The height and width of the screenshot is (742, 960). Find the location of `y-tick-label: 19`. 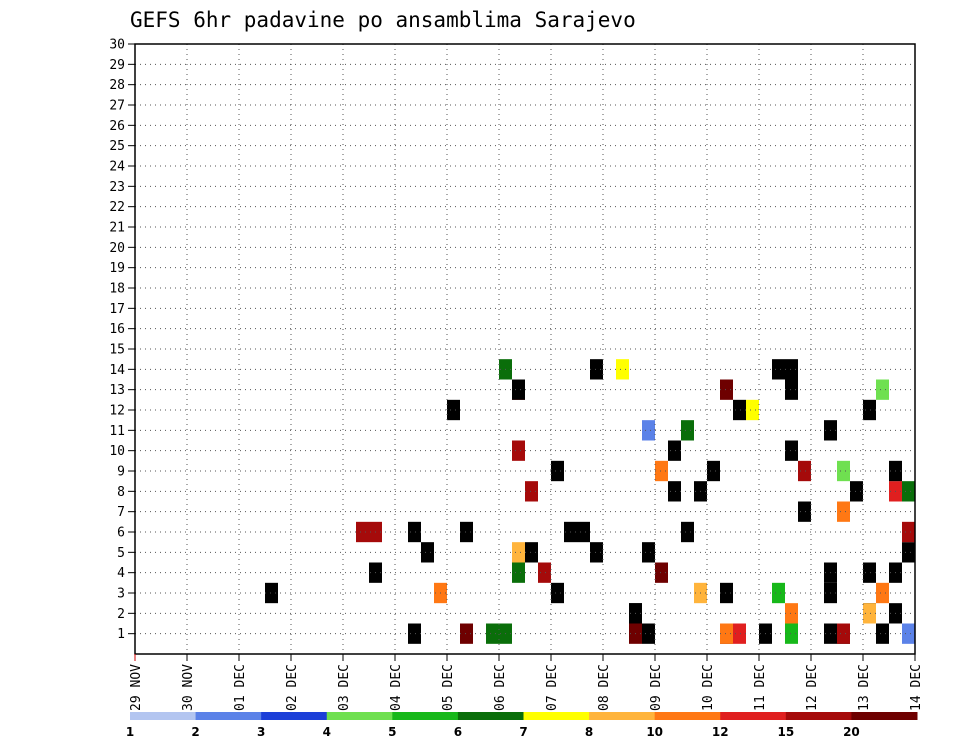

y-tick-label: 19 is located at coordinates (117, 268).